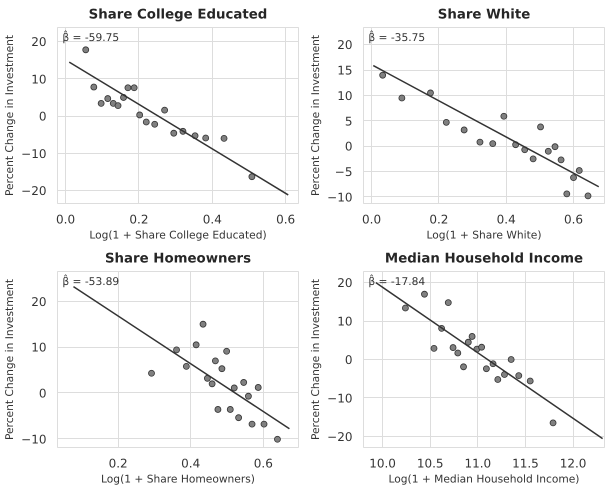 The image size is (613, 488). I want to click on y-tick-label: 15, so click(345, 71).